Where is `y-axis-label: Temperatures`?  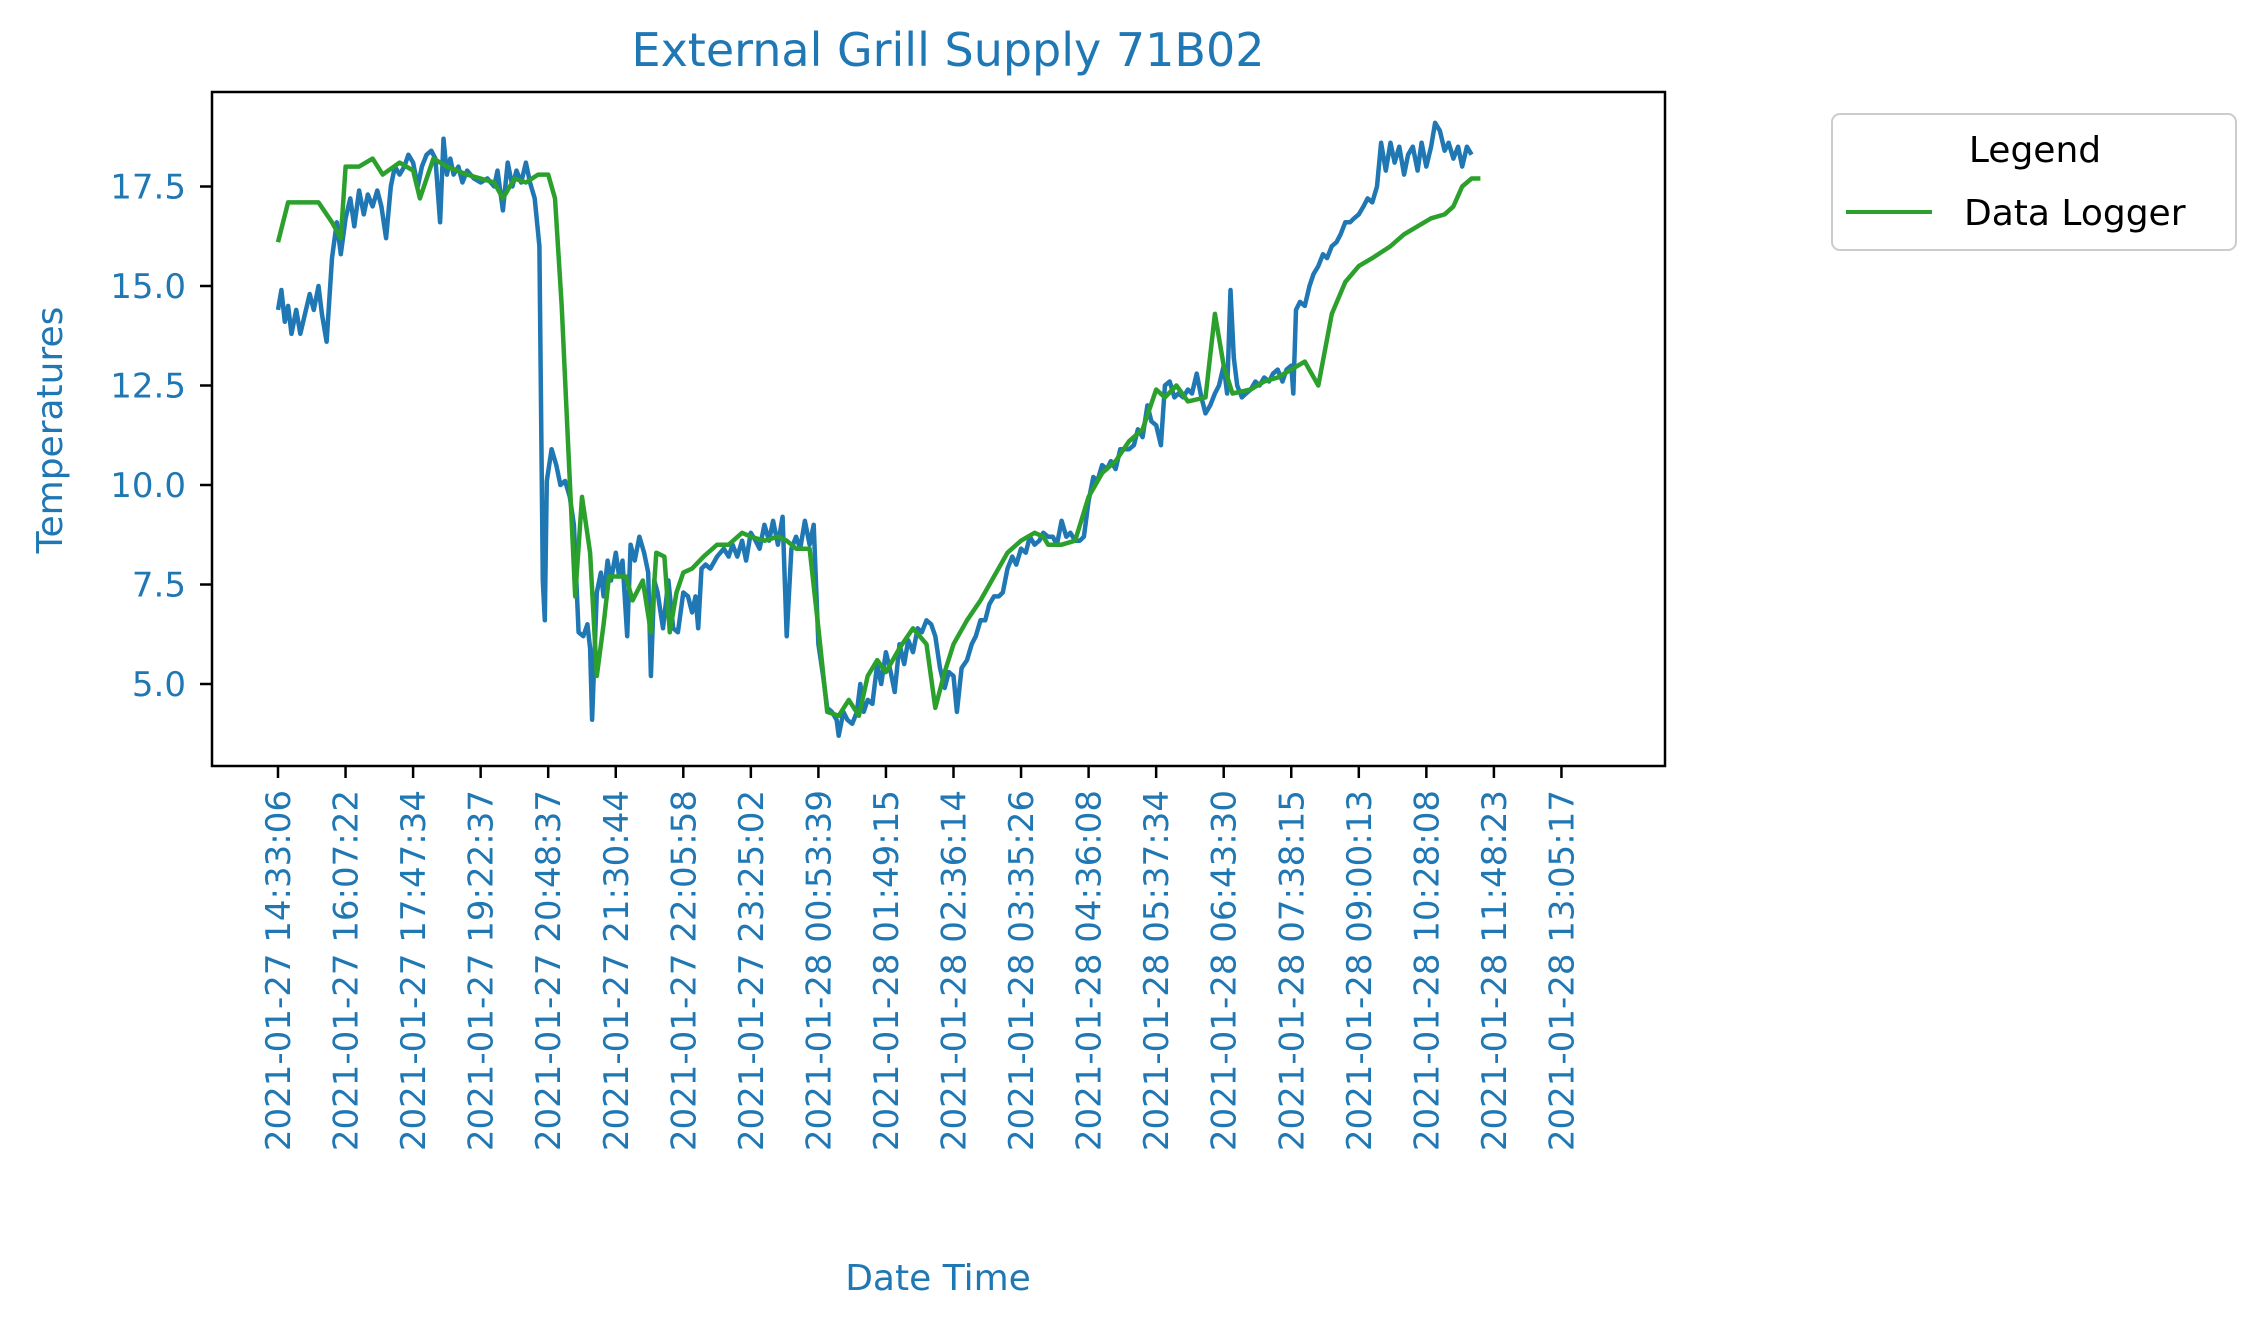 y-axis-label: Temperatures is located at coordinates (50, 431).